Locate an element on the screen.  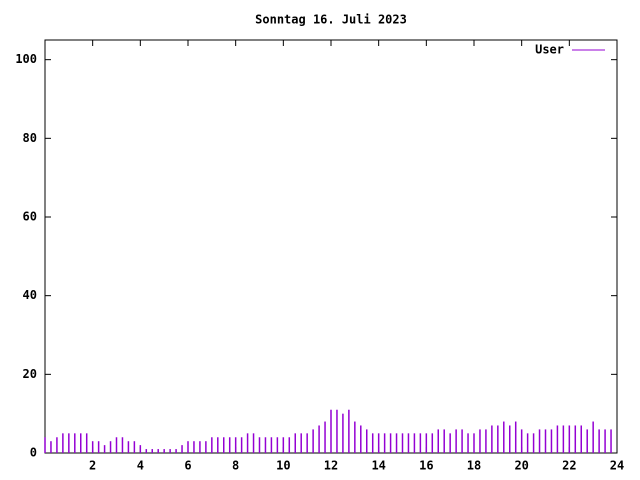
x-tick-label: 8 is located at coordinates (235, 466).